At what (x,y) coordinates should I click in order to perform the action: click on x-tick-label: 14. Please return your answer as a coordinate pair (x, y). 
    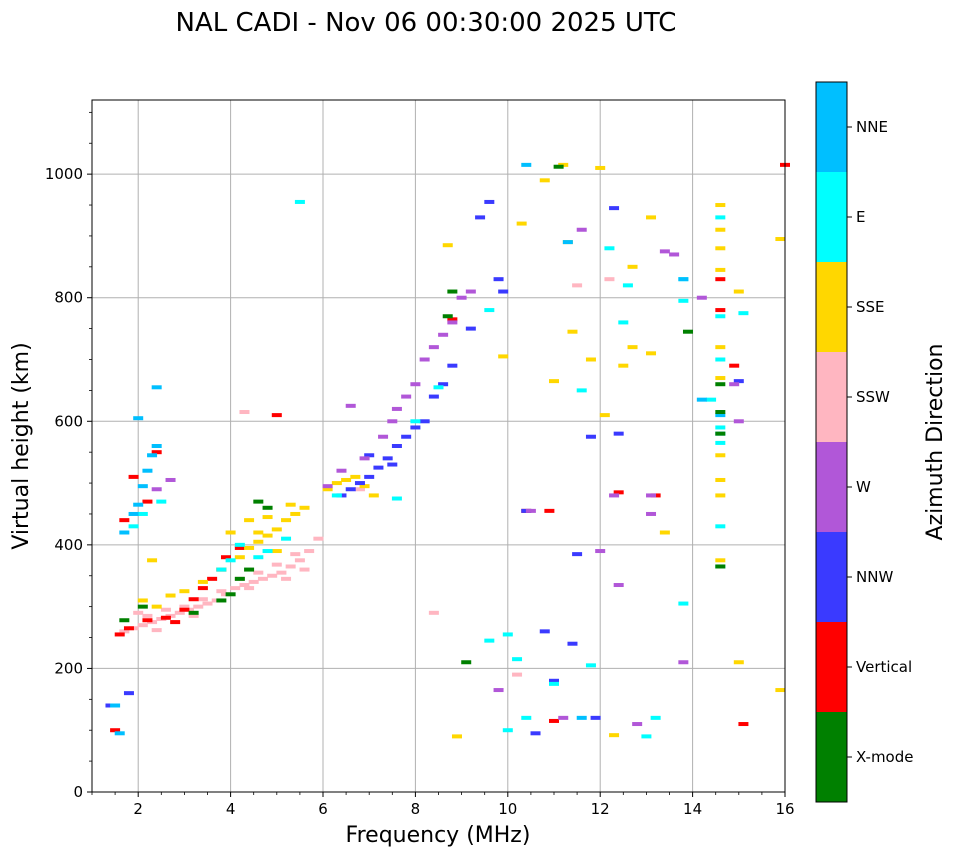
    Looking at the image, I should click on (692, 809).